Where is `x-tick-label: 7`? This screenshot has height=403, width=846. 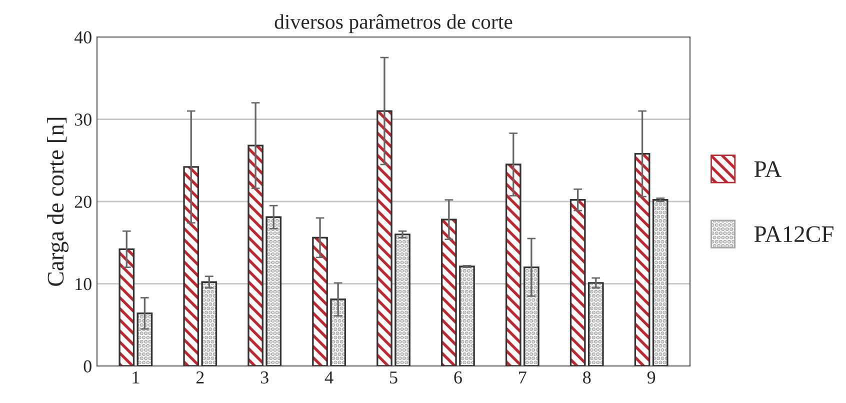 x-tick-label: 7 is located at coordinates (522, 378).